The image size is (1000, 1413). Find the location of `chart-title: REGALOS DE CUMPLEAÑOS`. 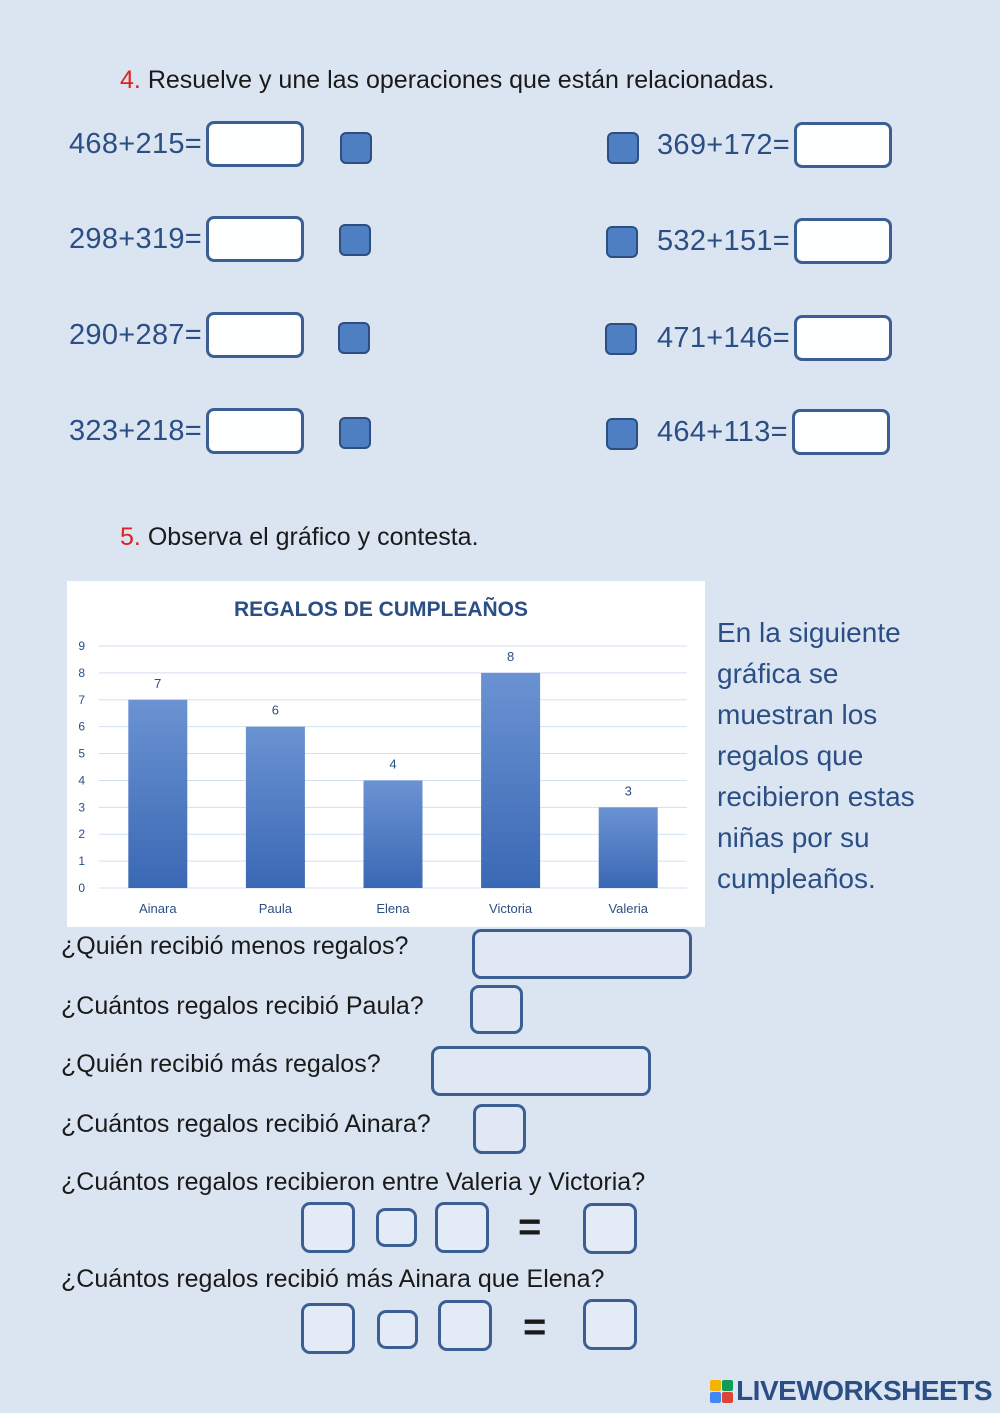

chart-title: REGALOS DE CUMPLEAÑOS is located at coordinates (381, 609).